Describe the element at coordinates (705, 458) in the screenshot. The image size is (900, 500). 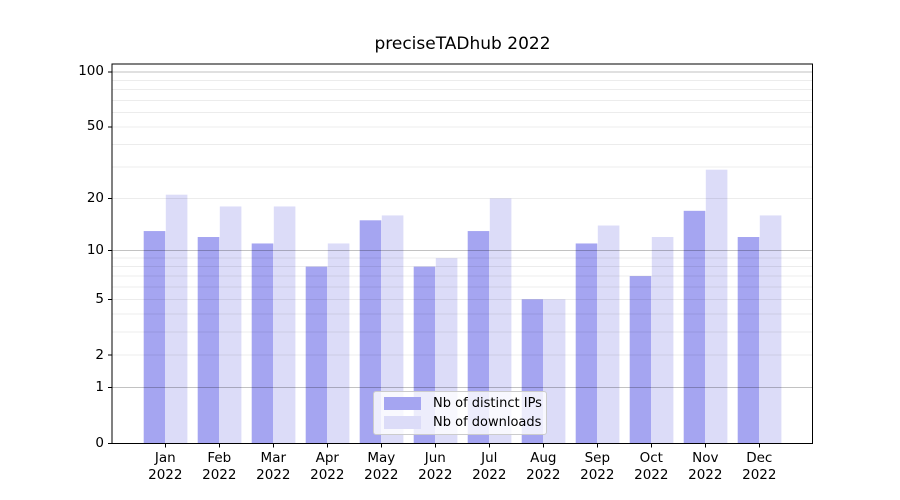
I see `x-tick-month: Nov` at that location.